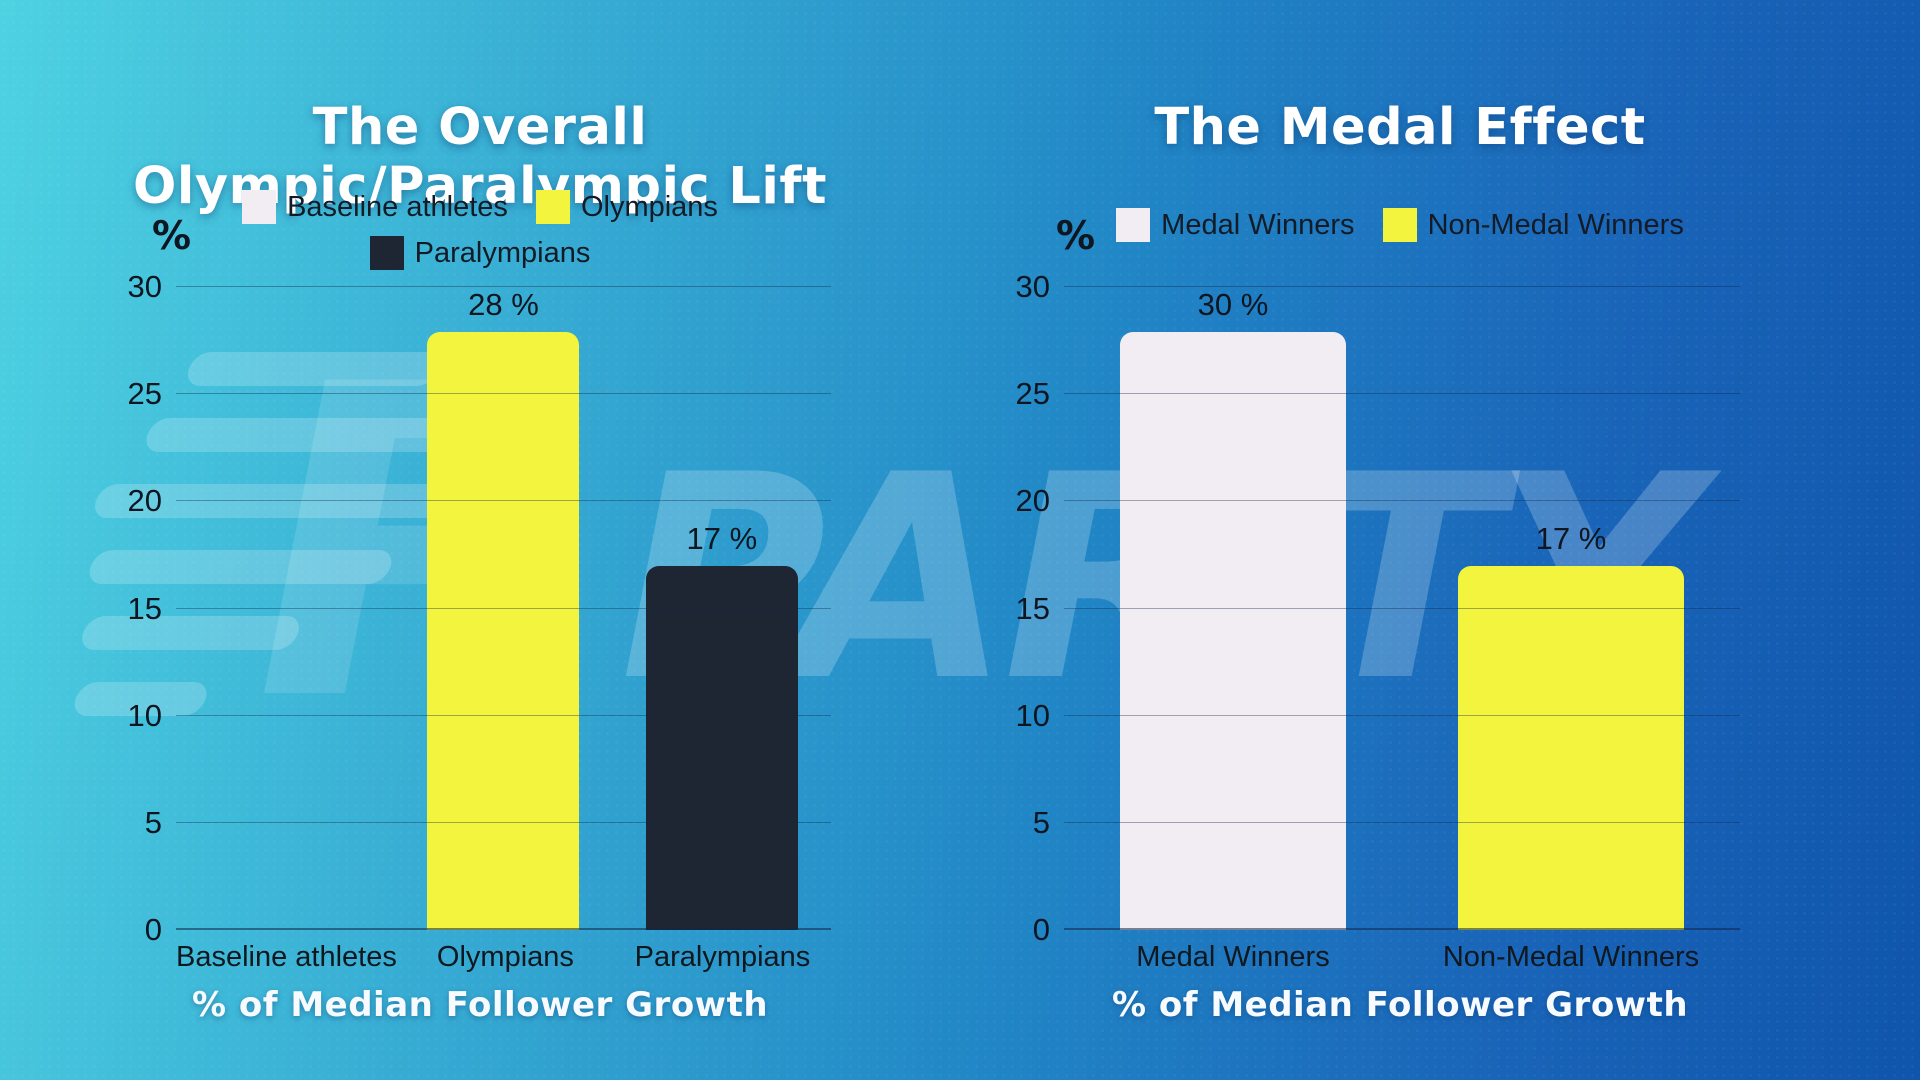 The width and height of the screenshot is (1920, 1080). I want to click on legend-label: Medal Winners, so click(1258, 224).